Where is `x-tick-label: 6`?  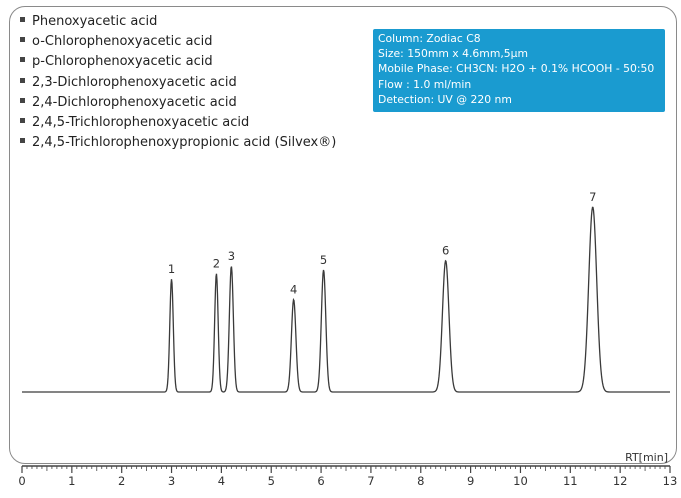
x-tick-label: 6 is located at coordinates (320, 481).